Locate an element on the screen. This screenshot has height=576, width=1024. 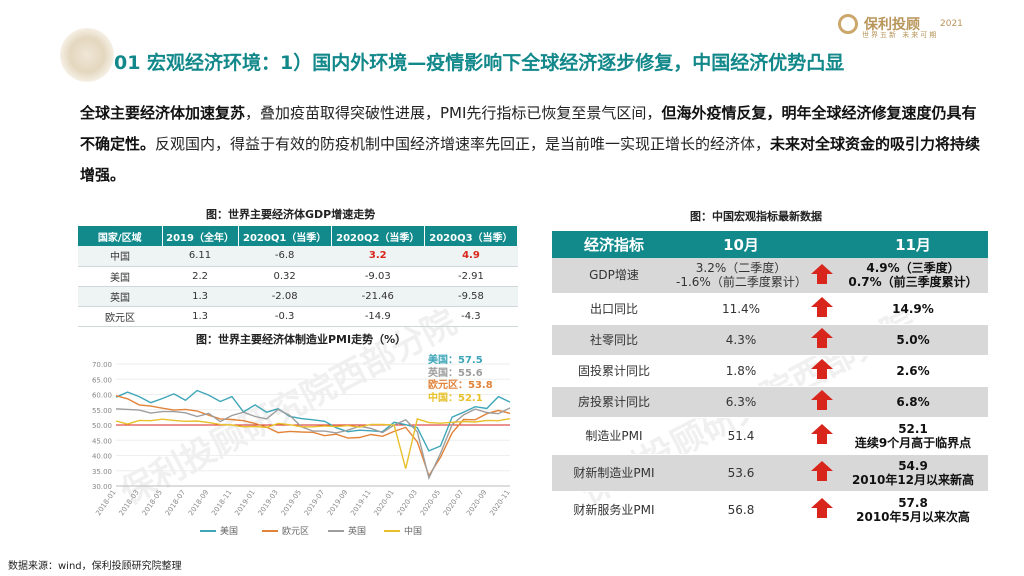
gdp-header-cell: 2020Q2（当季） is located at coordinates (378, 236).